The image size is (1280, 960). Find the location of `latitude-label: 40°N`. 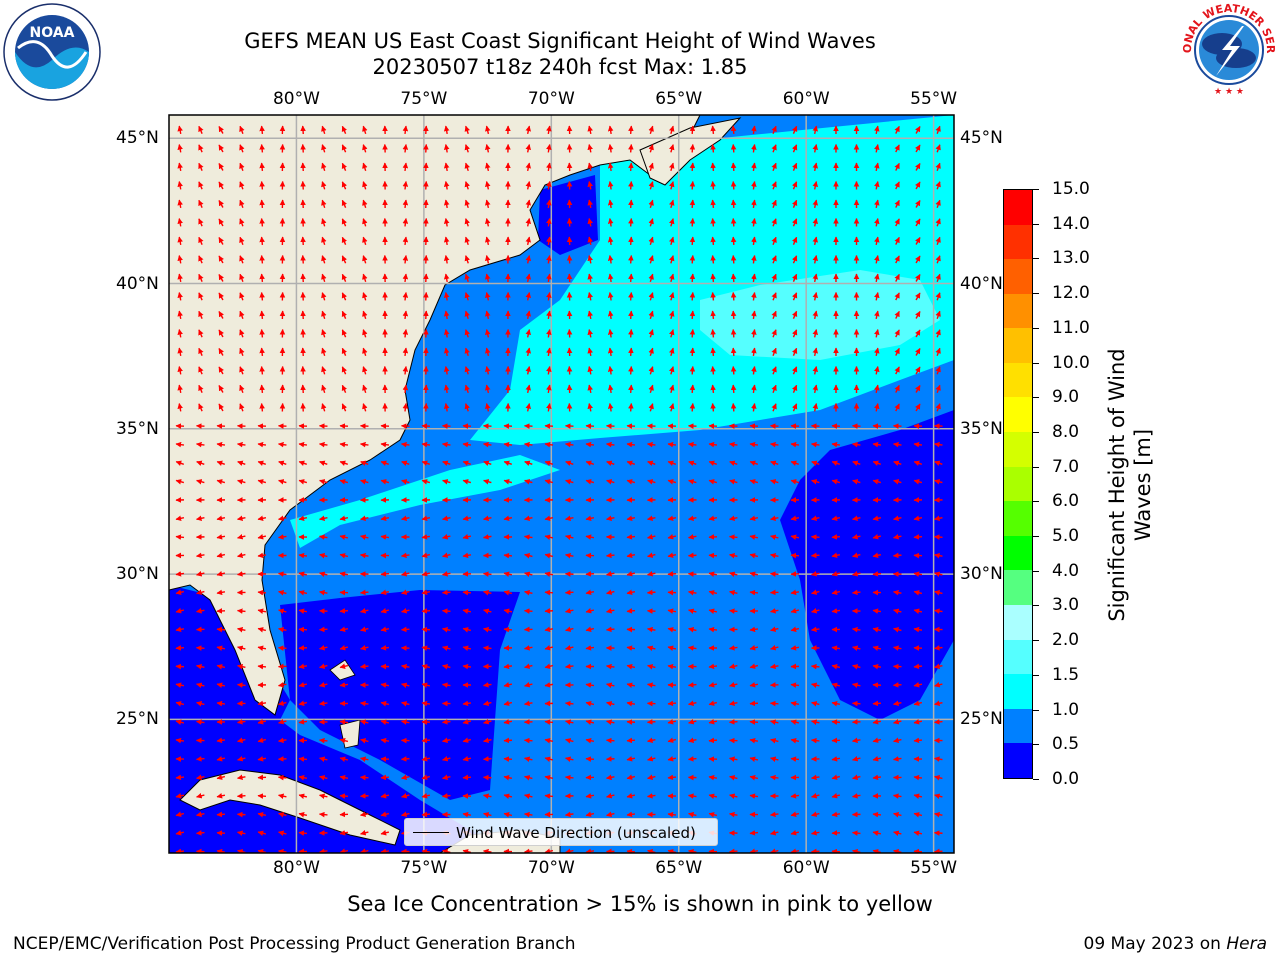

latitude-label: 40°N is located at coordinates (981, 283).